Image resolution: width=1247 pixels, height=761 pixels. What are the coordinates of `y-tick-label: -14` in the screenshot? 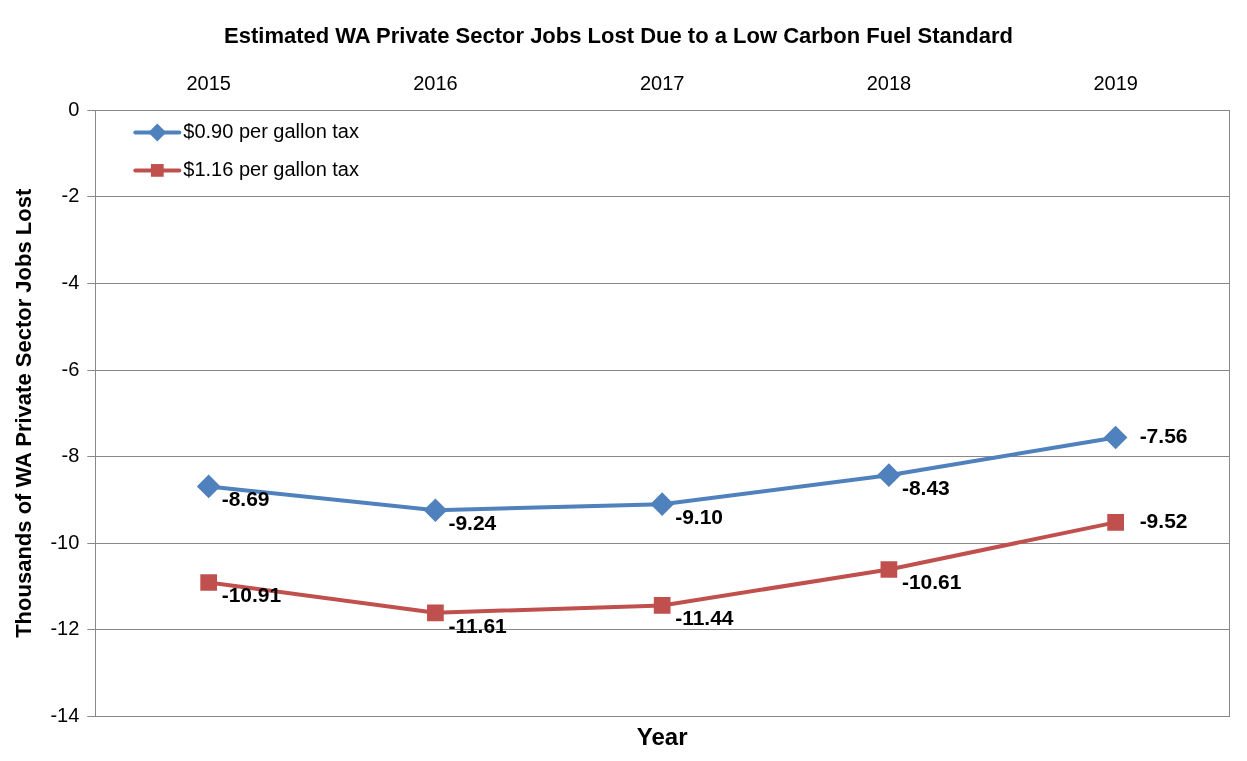 It's located at (65, 714).